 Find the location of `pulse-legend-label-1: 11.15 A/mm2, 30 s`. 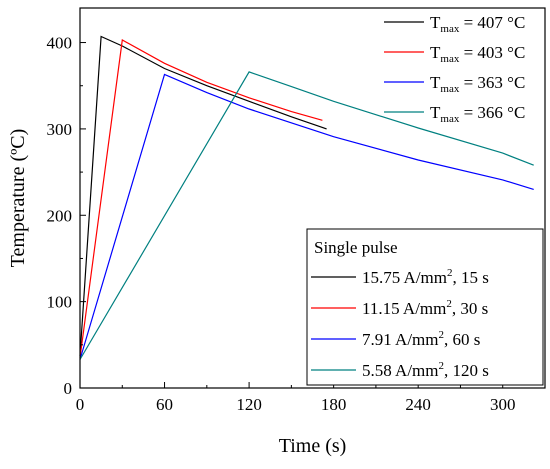

pulse-legend-label-1: 11.15 A/mm2, 30 s is located at coordinates (425, 308).